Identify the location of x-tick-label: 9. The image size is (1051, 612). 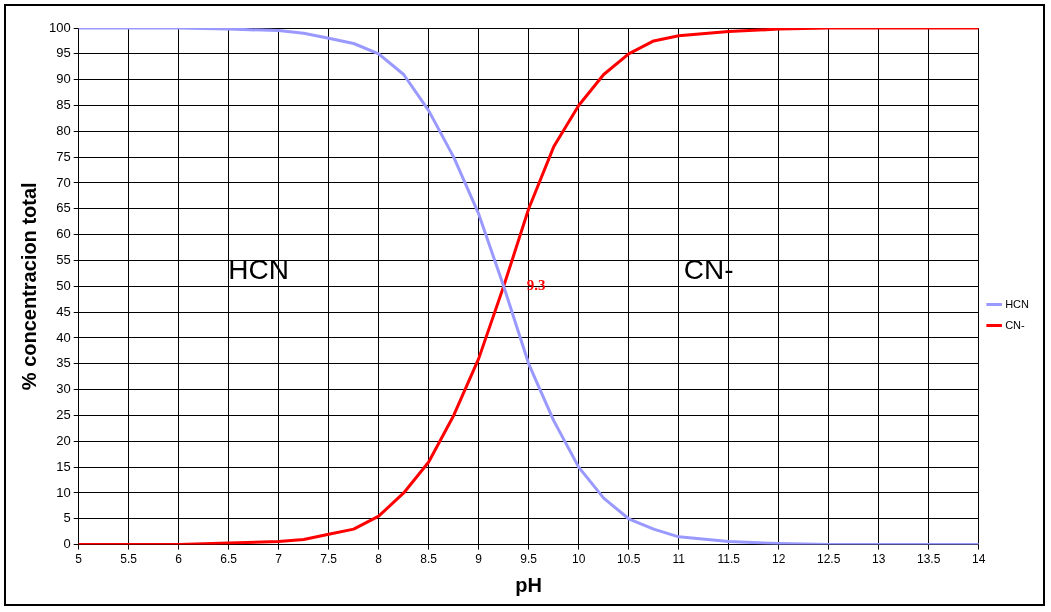
(479, 559).